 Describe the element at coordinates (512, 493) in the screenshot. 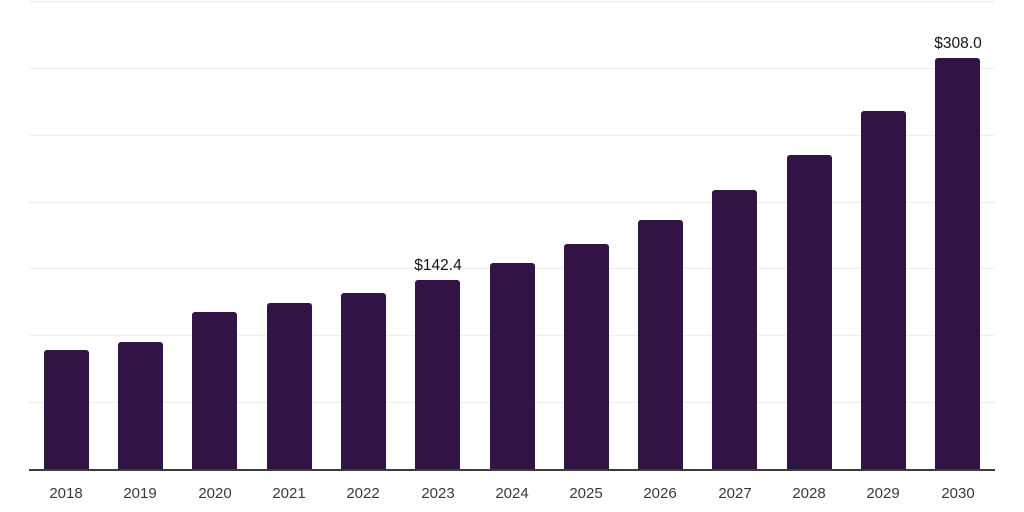

I see `x-tick-label-2024: 2024` at that location.